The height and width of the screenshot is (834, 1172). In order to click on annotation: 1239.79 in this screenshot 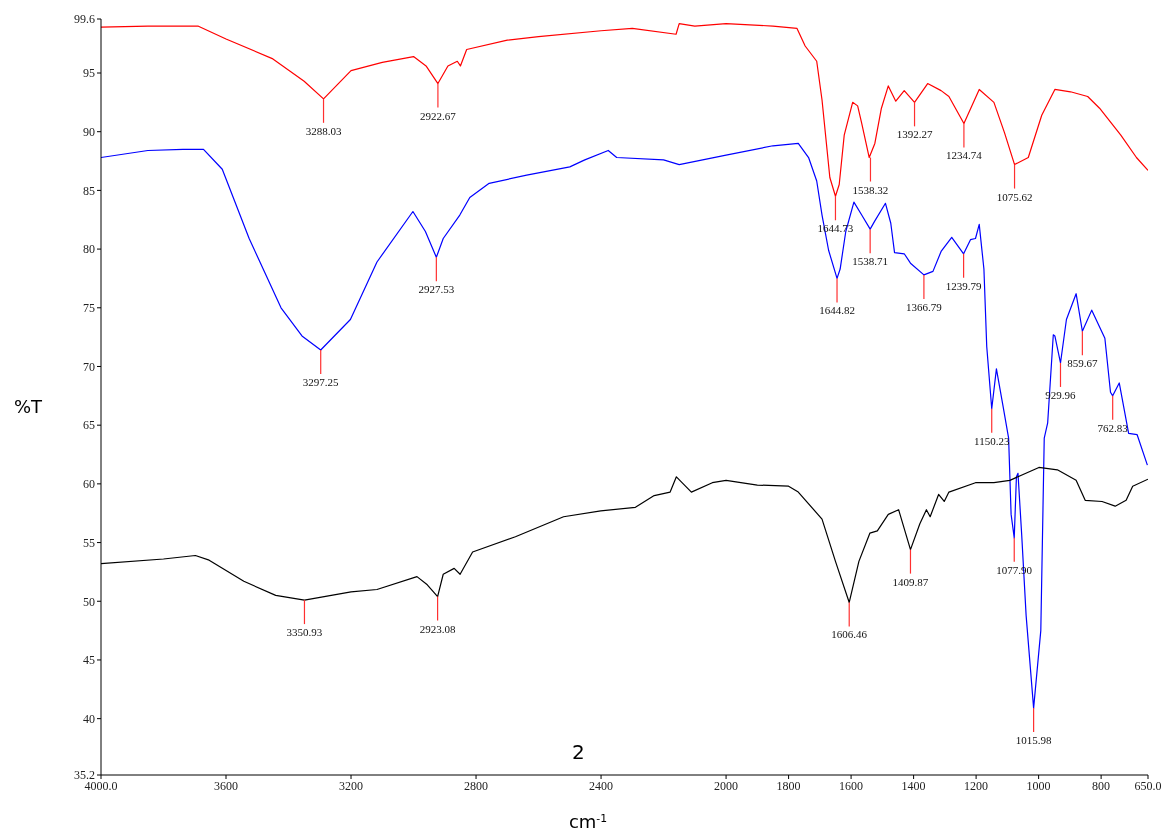, I will do `click(963, 285)`.